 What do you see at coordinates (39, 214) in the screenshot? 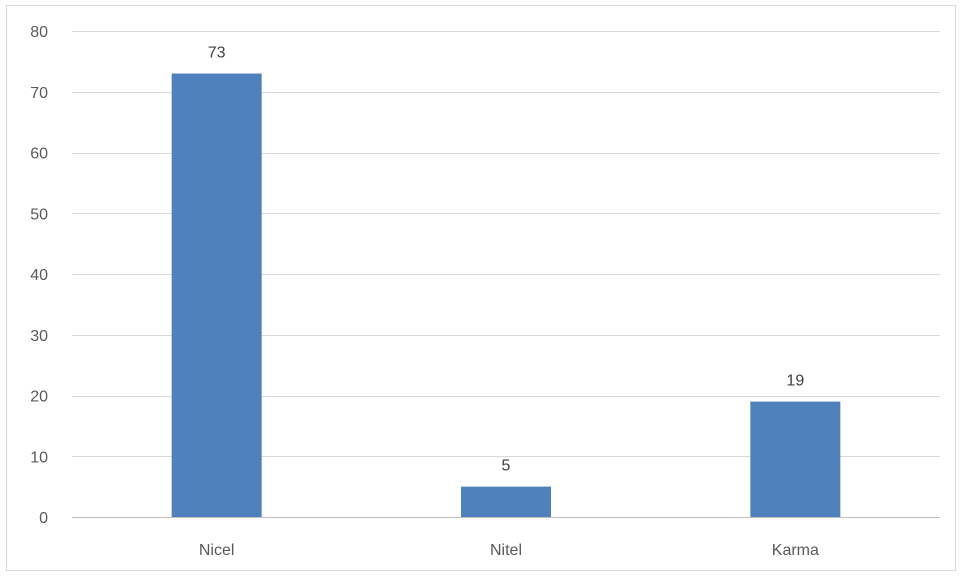
I see `y-tick-label-50: 50` at bounding box center [39, 214].